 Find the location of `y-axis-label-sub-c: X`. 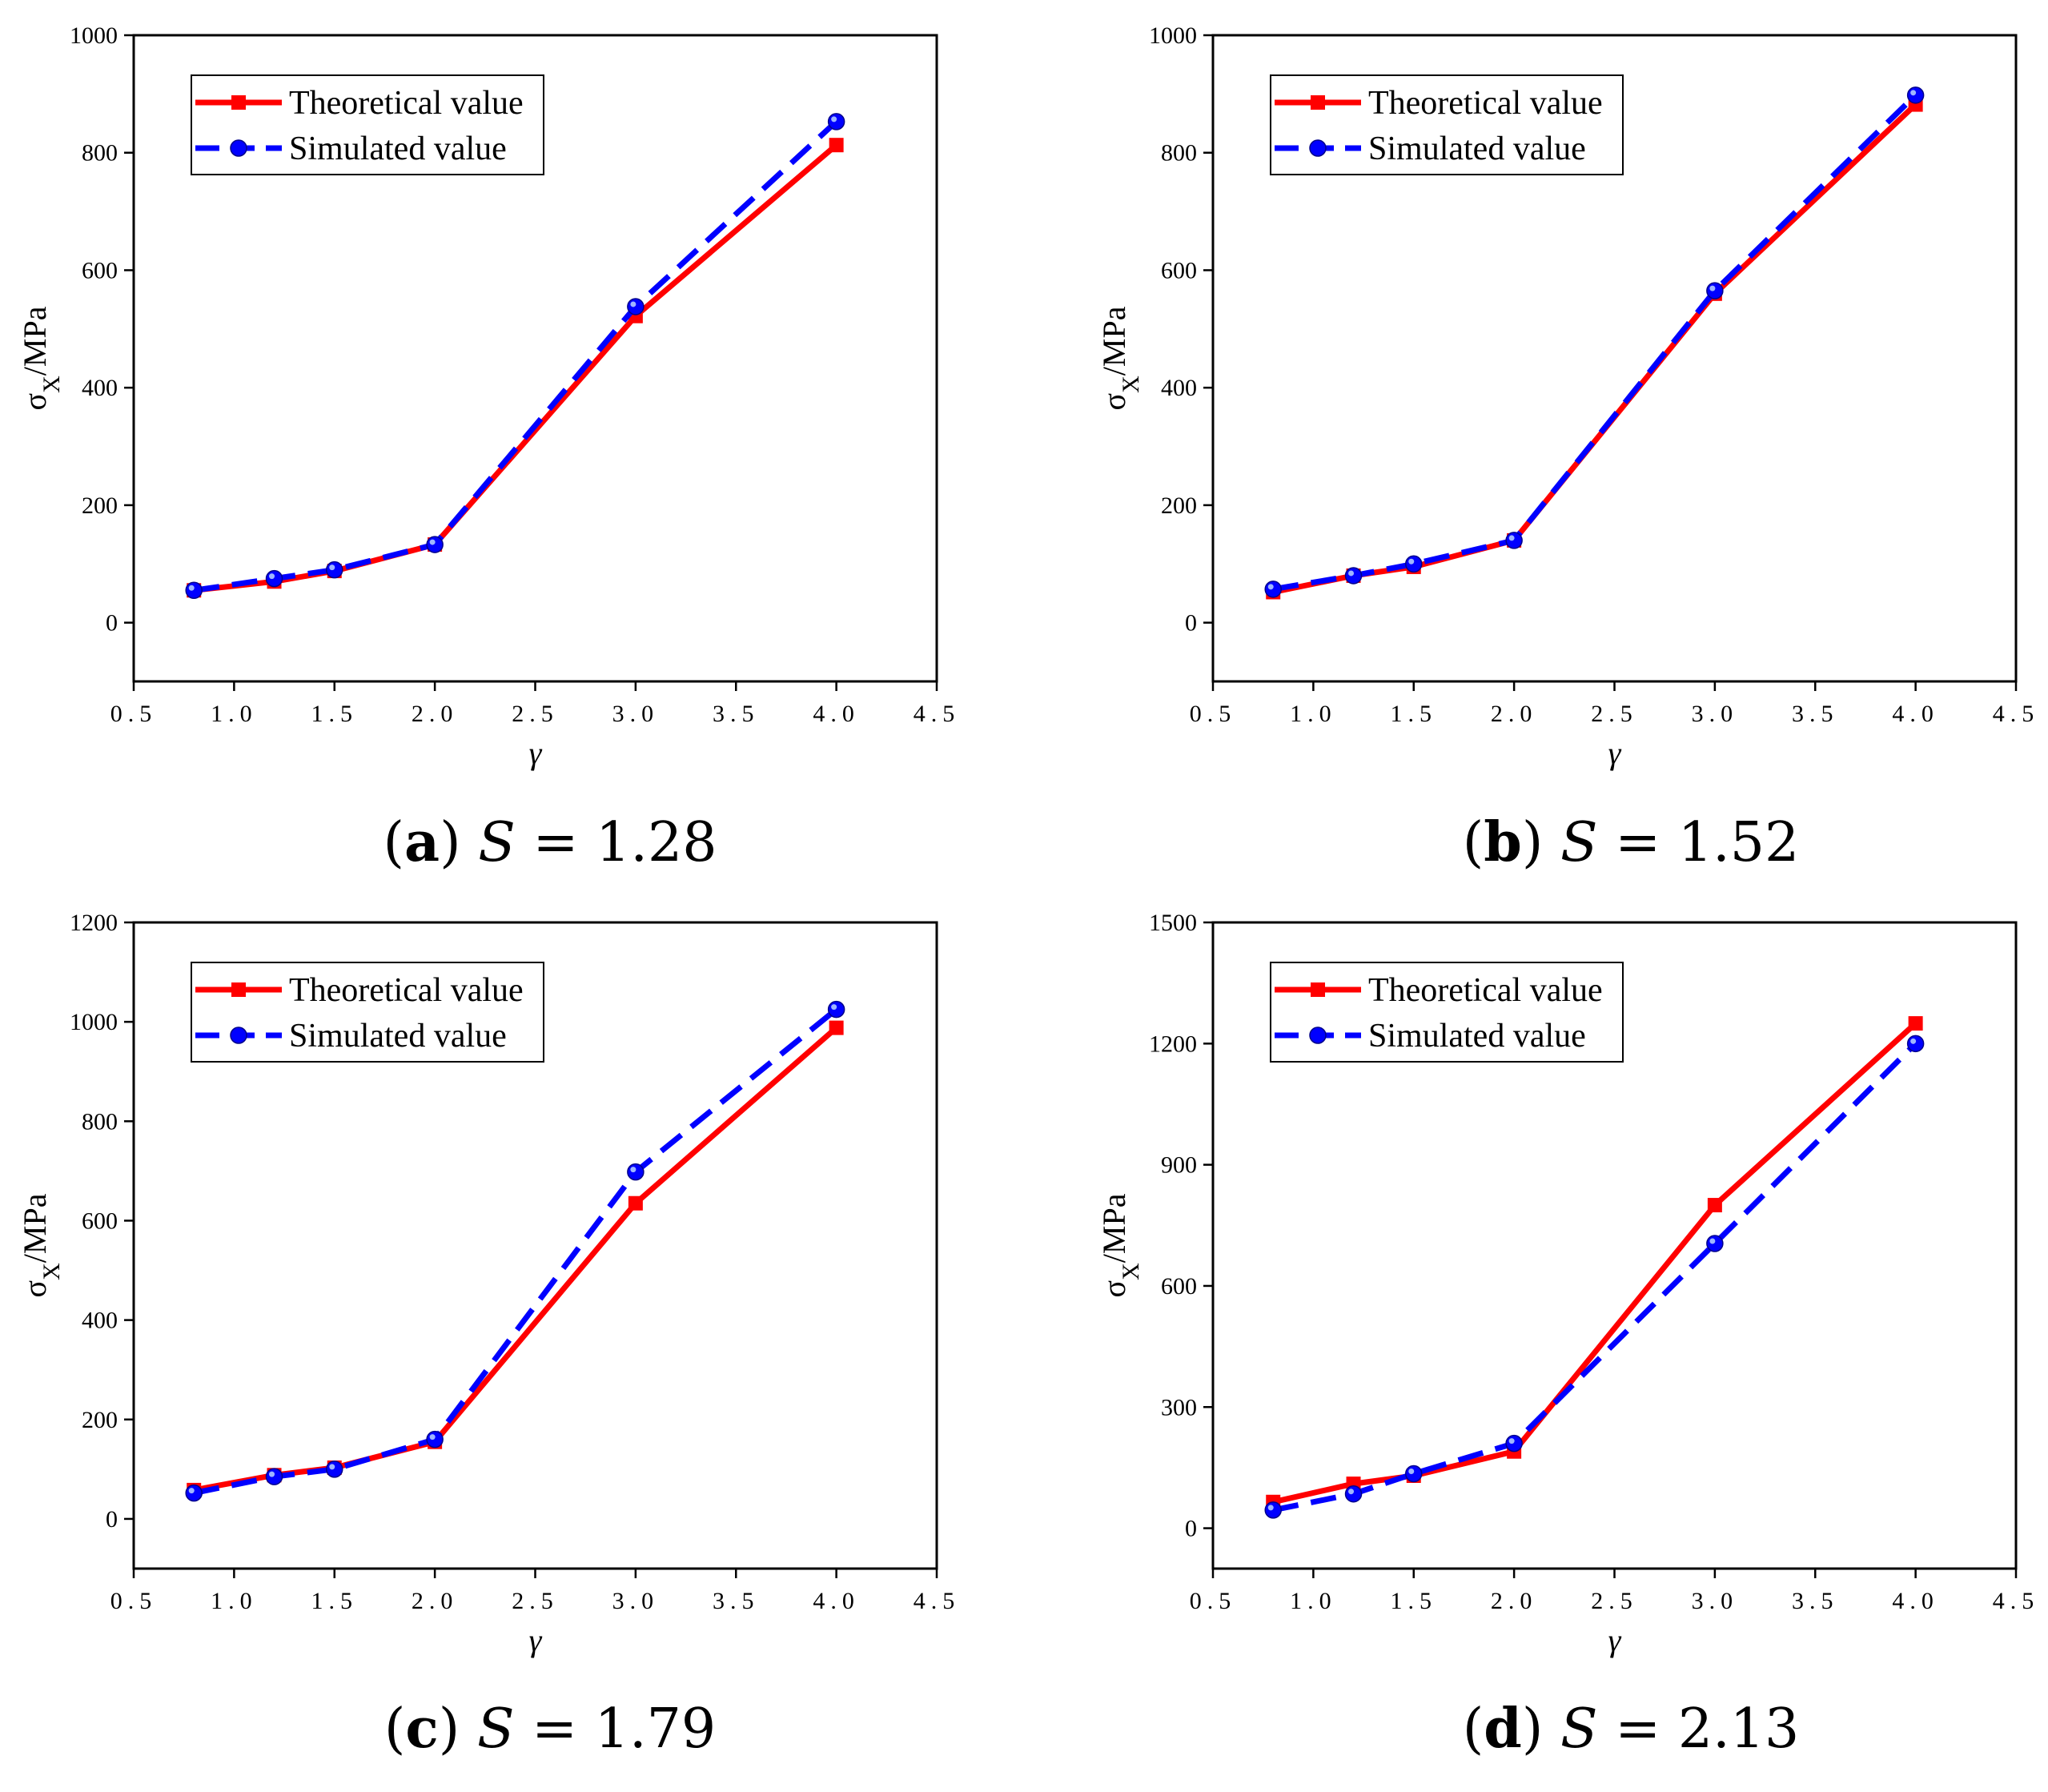

y-axis-label-sub-c: X is located at coordinates (51, 1272).